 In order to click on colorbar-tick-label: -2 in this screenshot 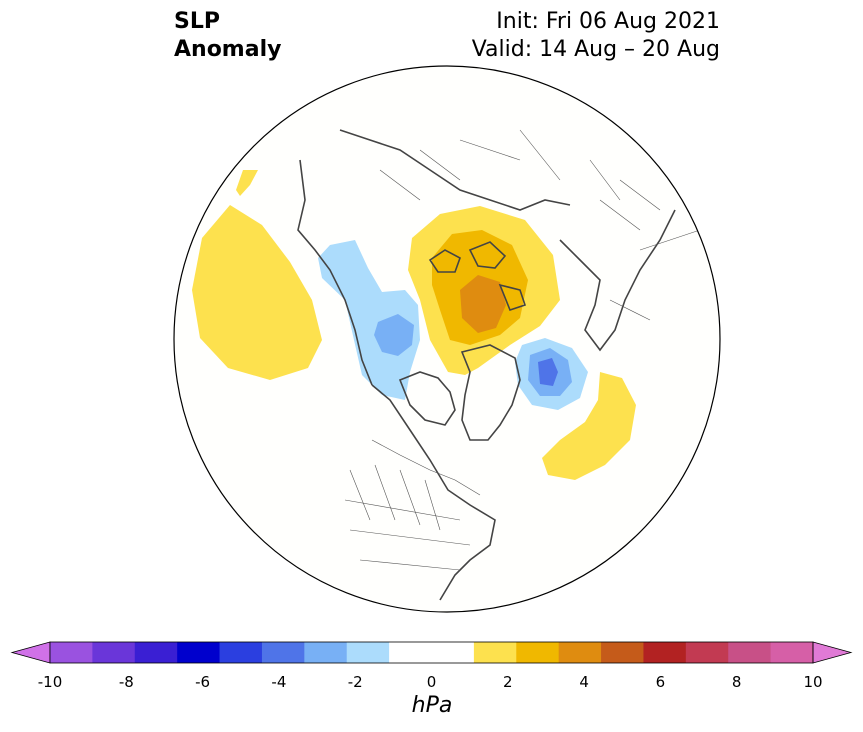, I will do `click(355, 682)`.